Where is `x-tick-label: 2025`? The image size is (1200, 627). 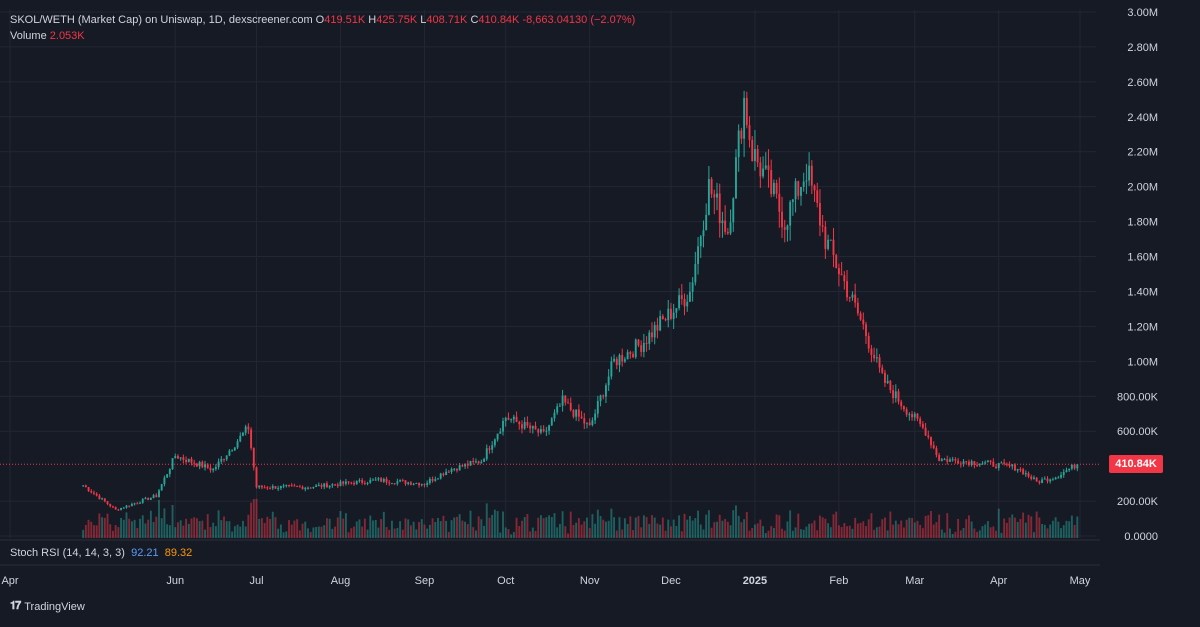
x-tick-label: 2025 is located at coordinates (755, 581).